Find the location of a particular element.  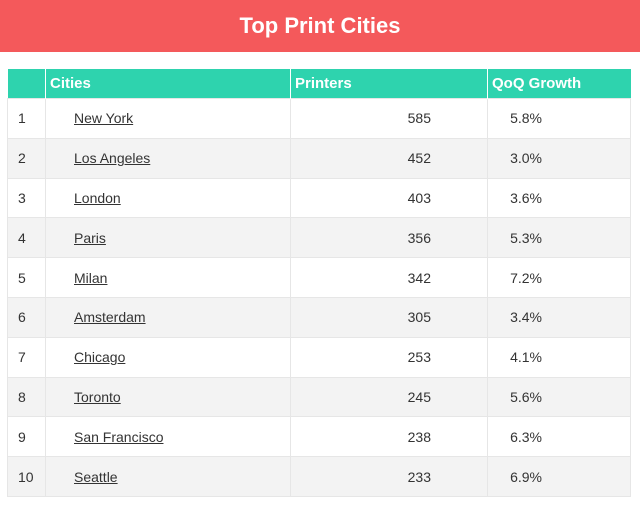

table-row: 8 Toronto 245 5.6% is located at coordinates (319, 397).